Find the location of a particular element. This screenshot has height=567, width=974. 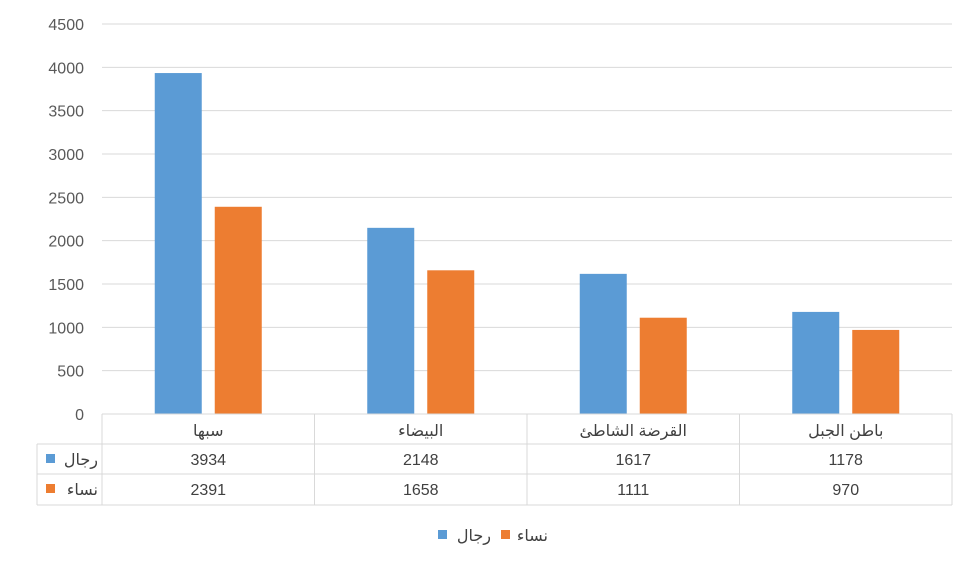

legend: رجال نساء is located at coordinates (493, 537).